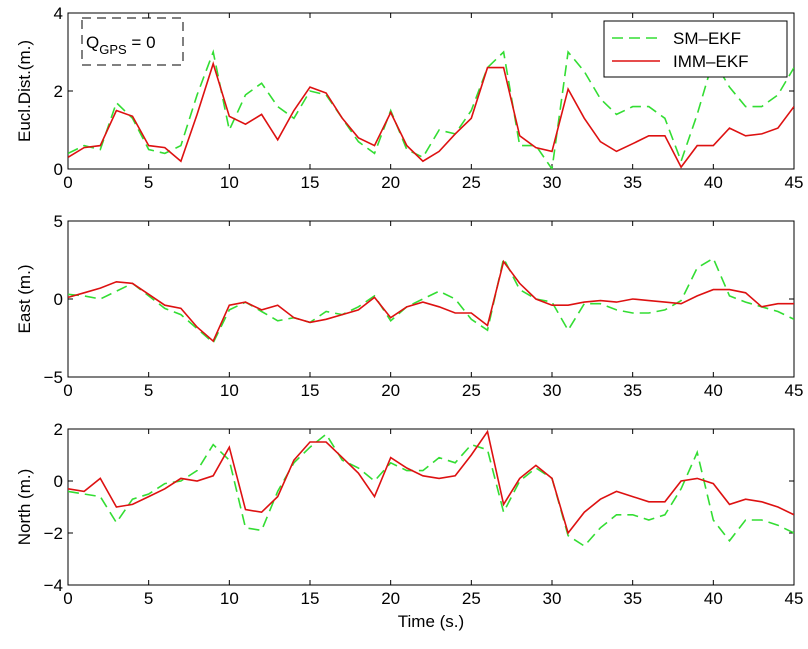  What do you see at coordinates (53, 377) in the screenshot?
I see `y-tick-label: −5` at bounding box center [53, 377].